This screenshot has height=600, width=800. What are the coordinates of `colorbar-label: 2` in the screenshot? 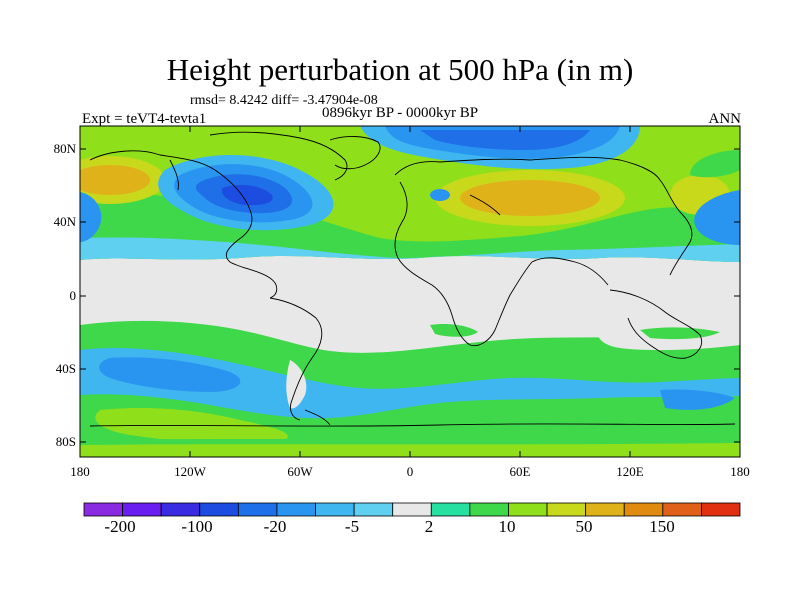 It's located at (429, 526).